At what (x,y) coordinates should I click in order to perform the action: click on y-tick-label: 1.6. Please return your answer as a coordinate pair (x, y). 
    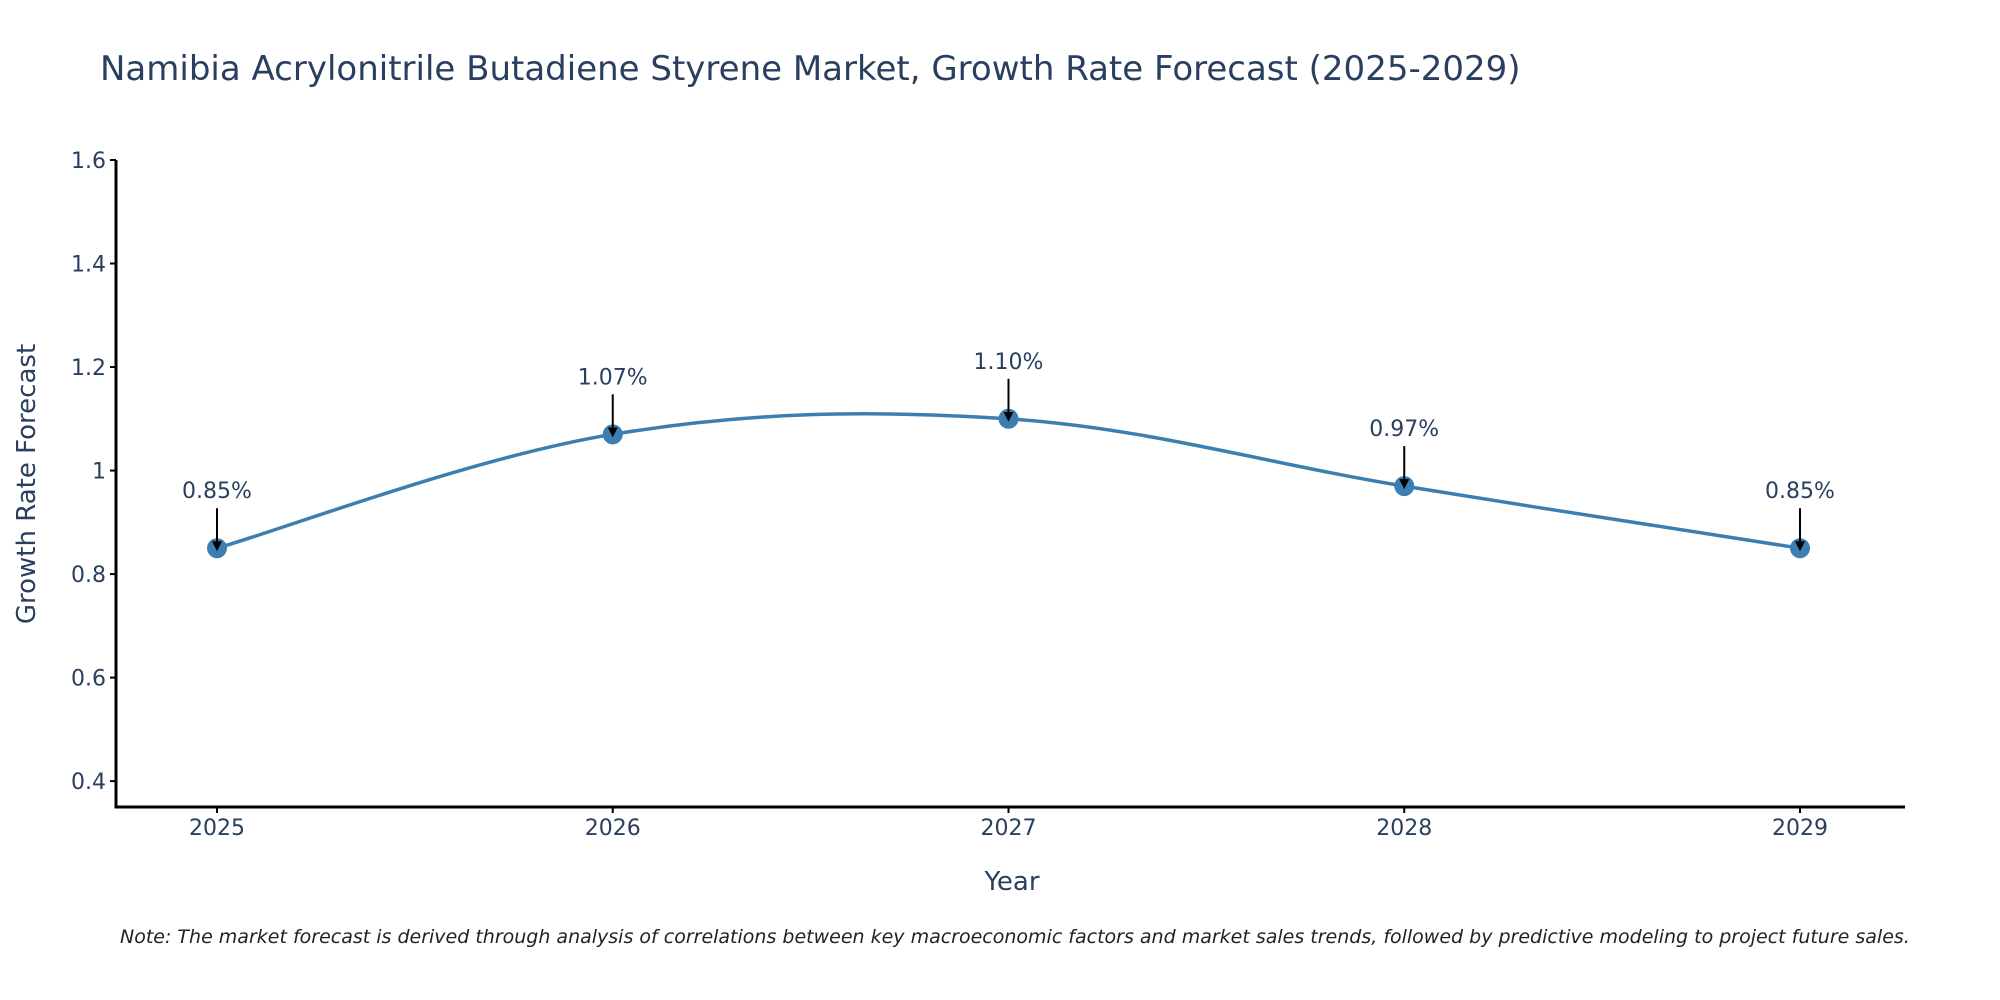
    Looking at the image, I should click on (88, 161).